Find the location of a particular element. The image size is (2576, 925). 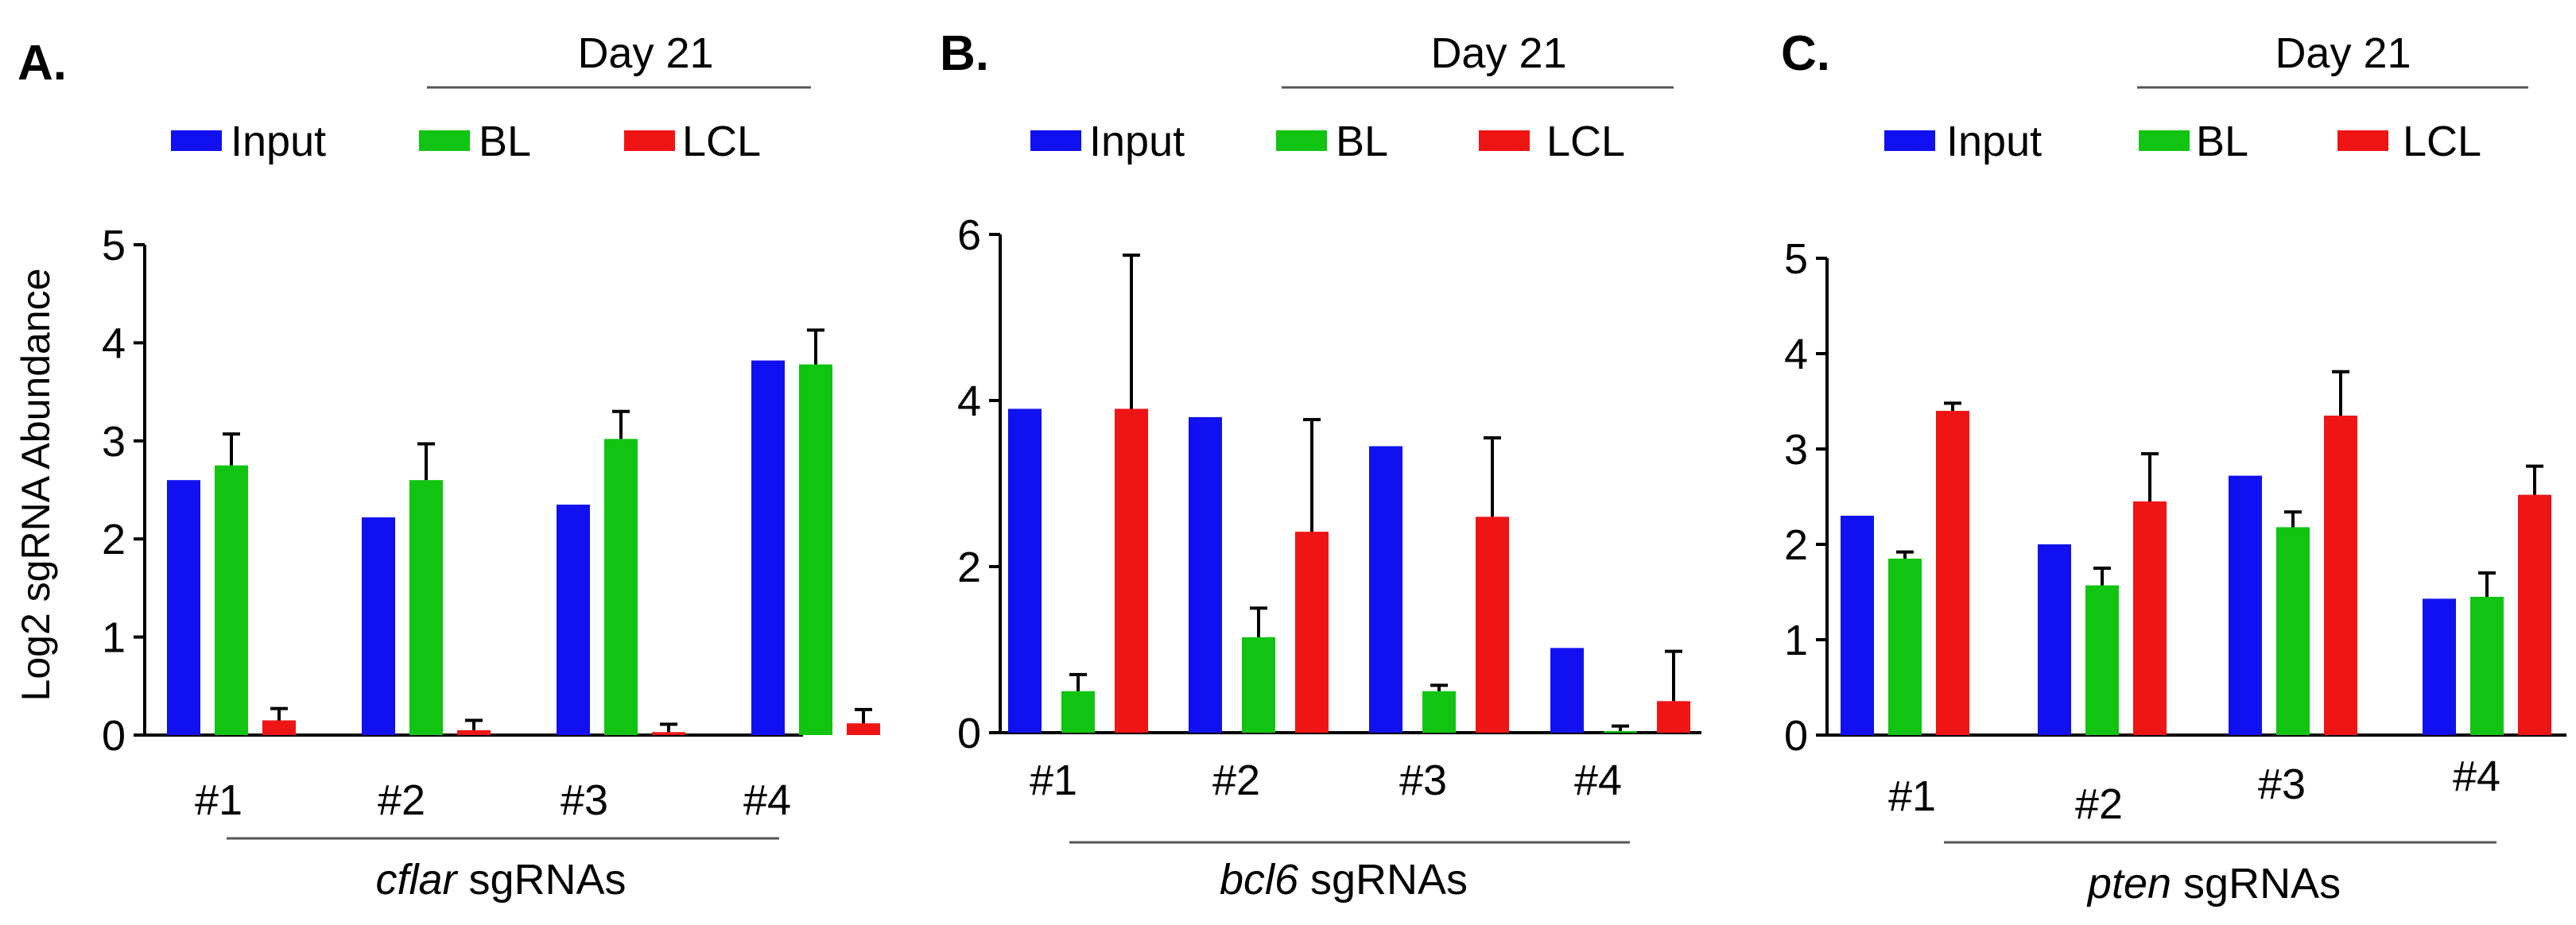

y-axis-label: Log2 sgRNA Abundance is located at coordinates (36, 485).